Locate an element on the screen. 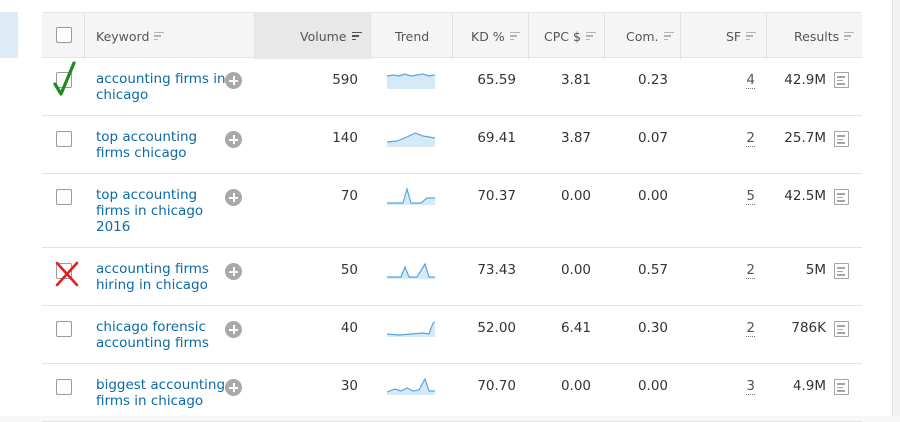 The height and width of the screenshot is (422, 900). volume-value: 50 is located at coordinates (349, 270).